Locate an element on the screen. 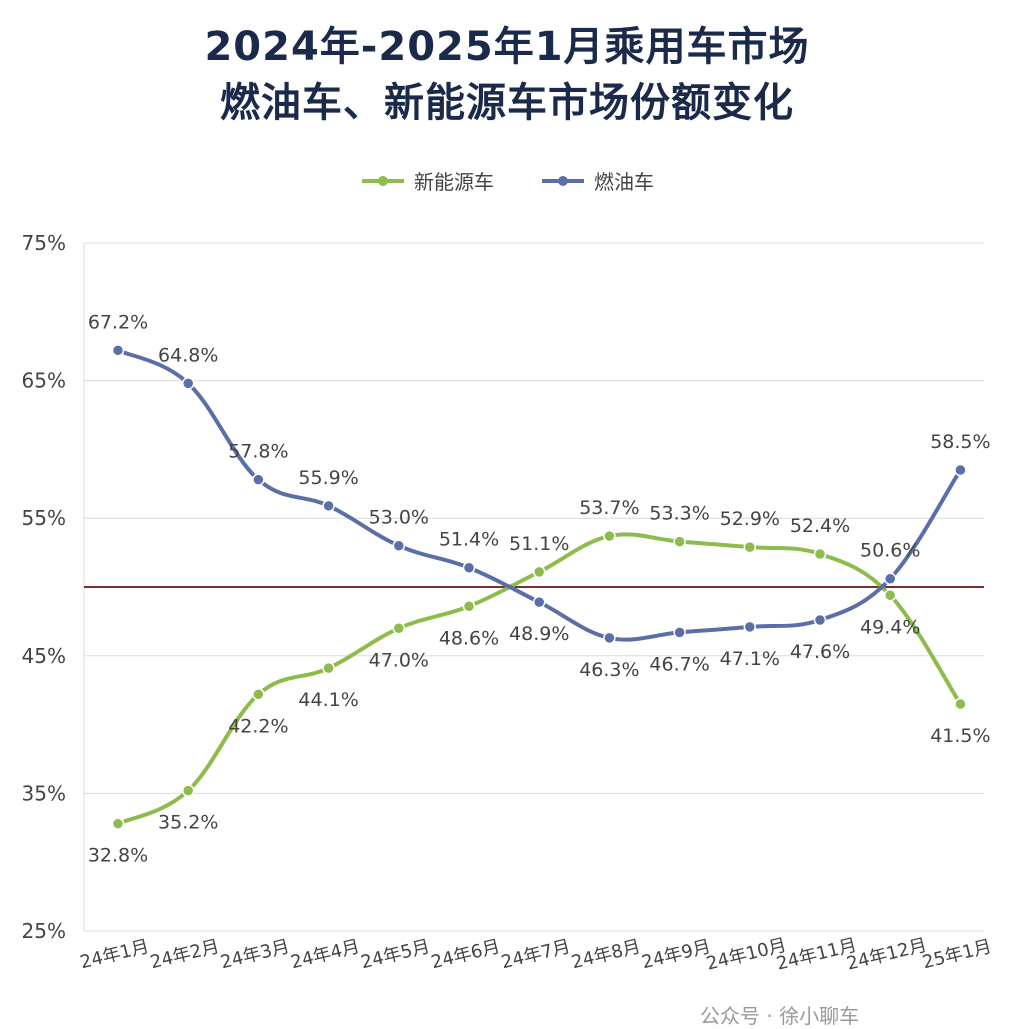  x-tick-label: 24年5月 is located at coordinates (395, 954).